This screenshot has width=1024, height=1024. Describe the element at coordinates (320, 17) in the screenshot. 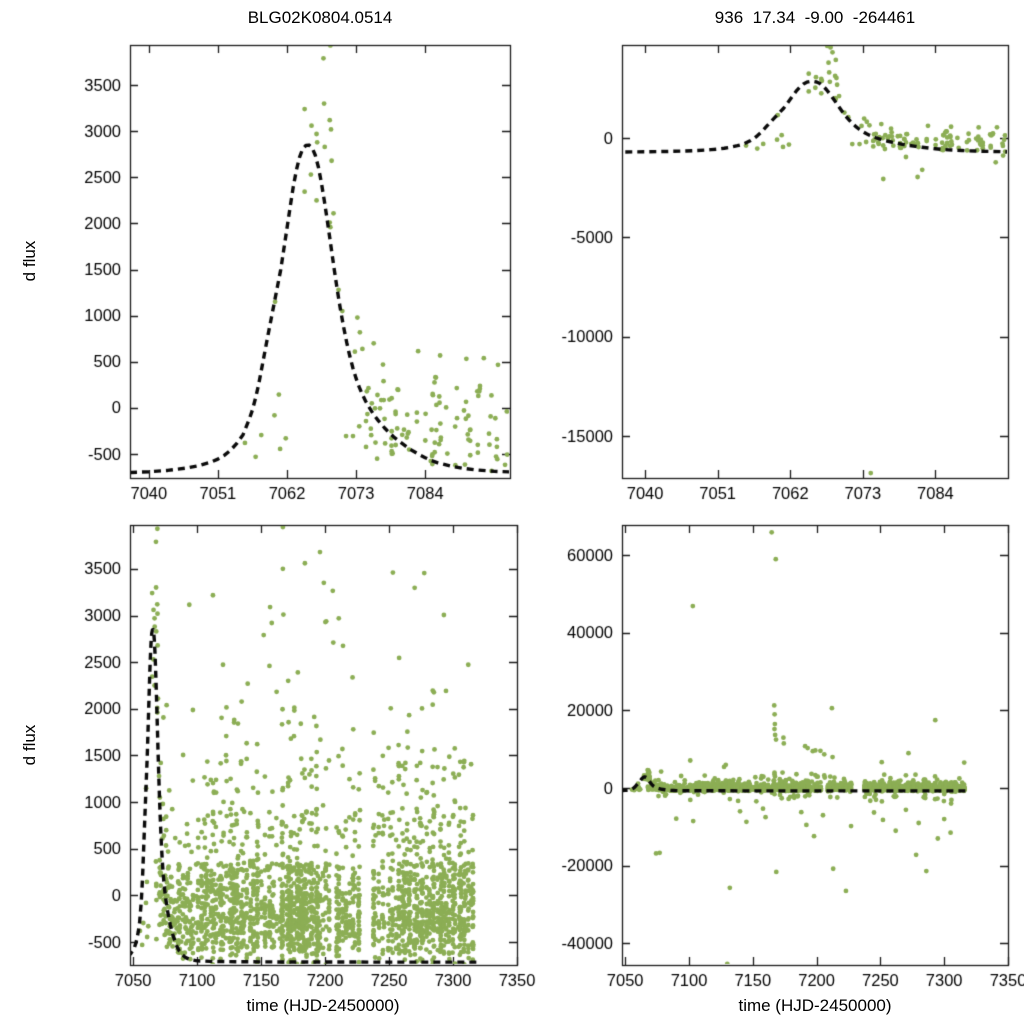

I see `panel-title-top-left: BLG02K0804.0514` at that location.